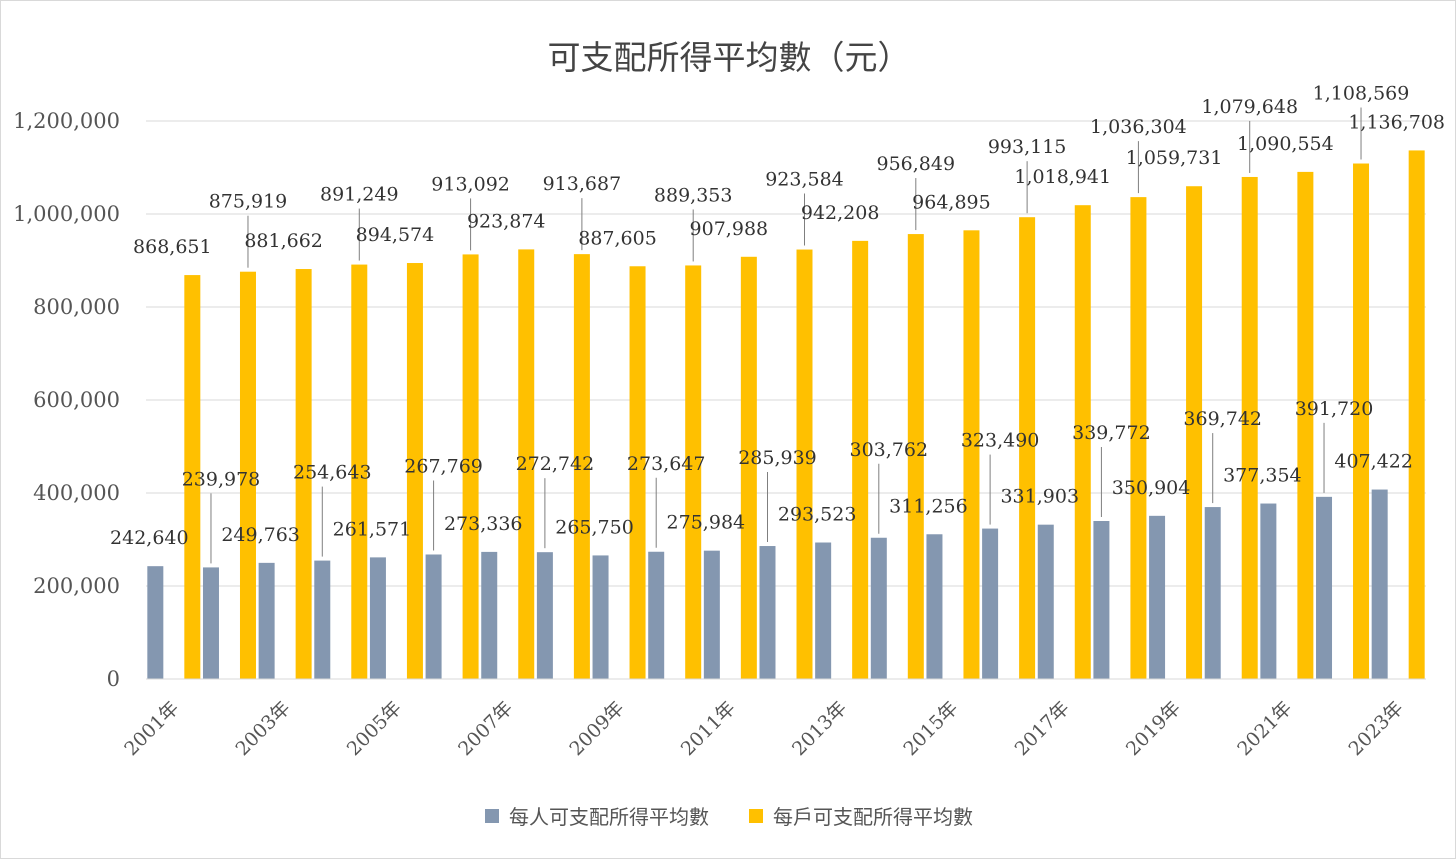  What do you see at coordinates (1361, 94) in the screenshot?
I see `data-label-per-household: 1,108,569` at bounding box center [1361, 94].